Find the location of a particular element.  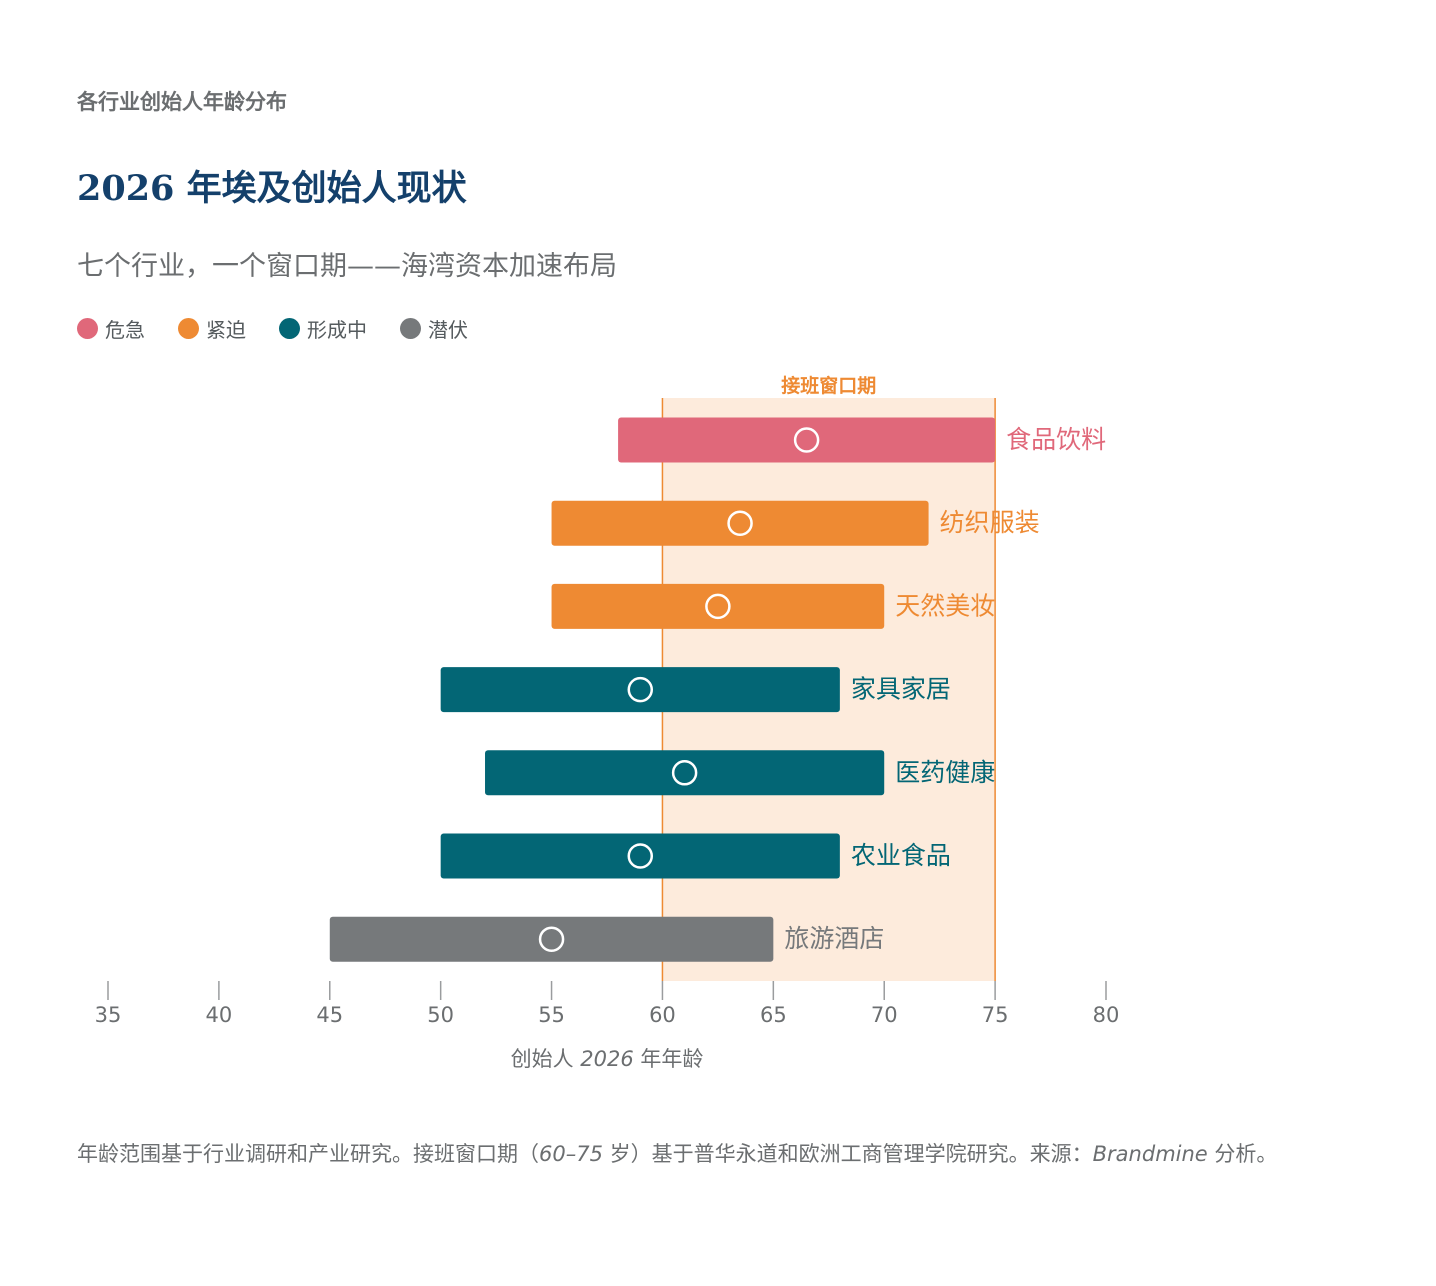

chart-kicker: 各行业创始人年龄分布 is located at coordinates (182, 102).